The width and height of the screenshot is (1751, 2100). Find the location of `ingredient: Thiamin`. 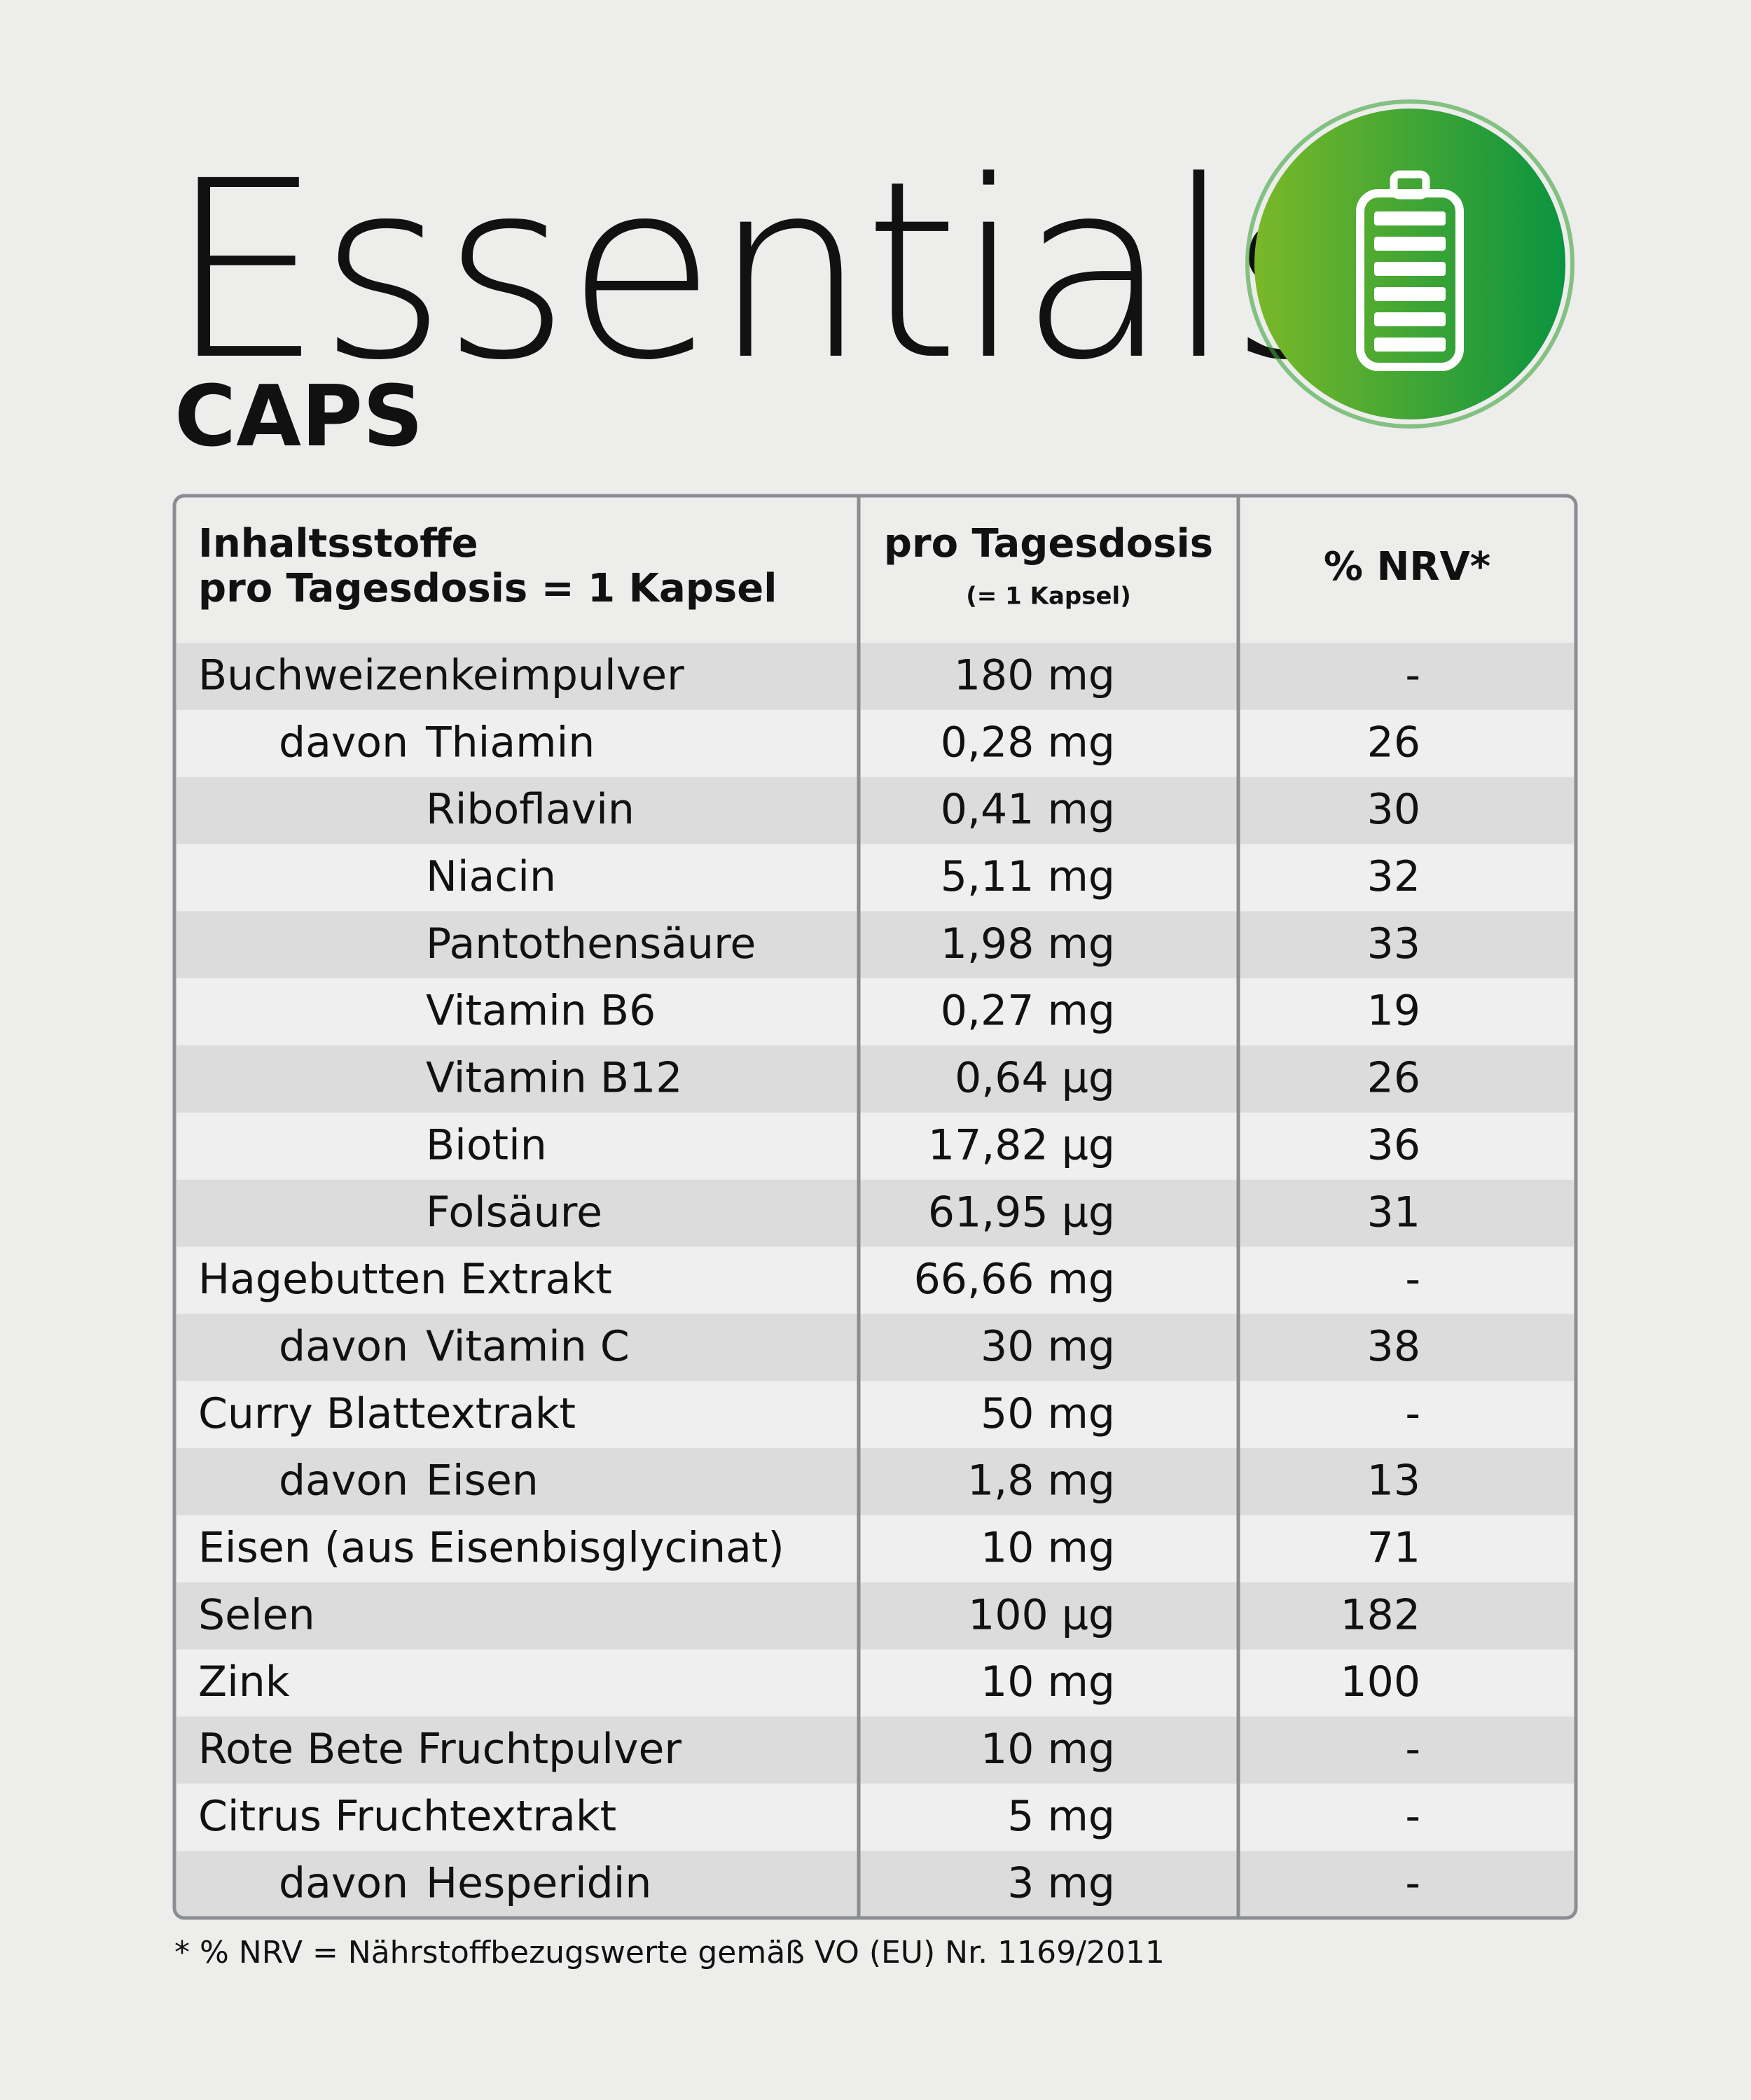

ingredient: Thiamin is located at coordinates (510, 742).